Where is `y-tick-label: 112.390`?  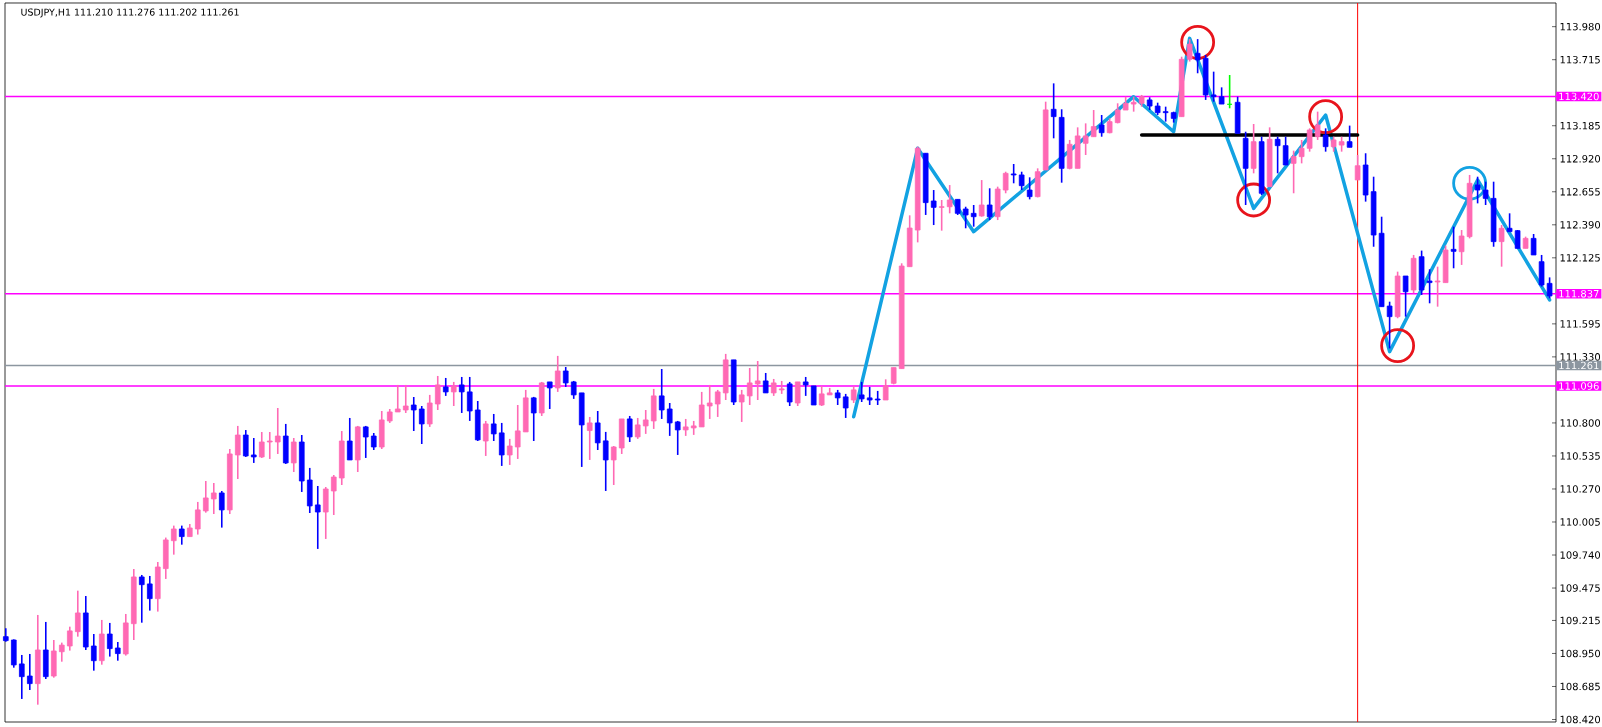
y-tick-label: 112.390 is located at coordinates (1580, 225).